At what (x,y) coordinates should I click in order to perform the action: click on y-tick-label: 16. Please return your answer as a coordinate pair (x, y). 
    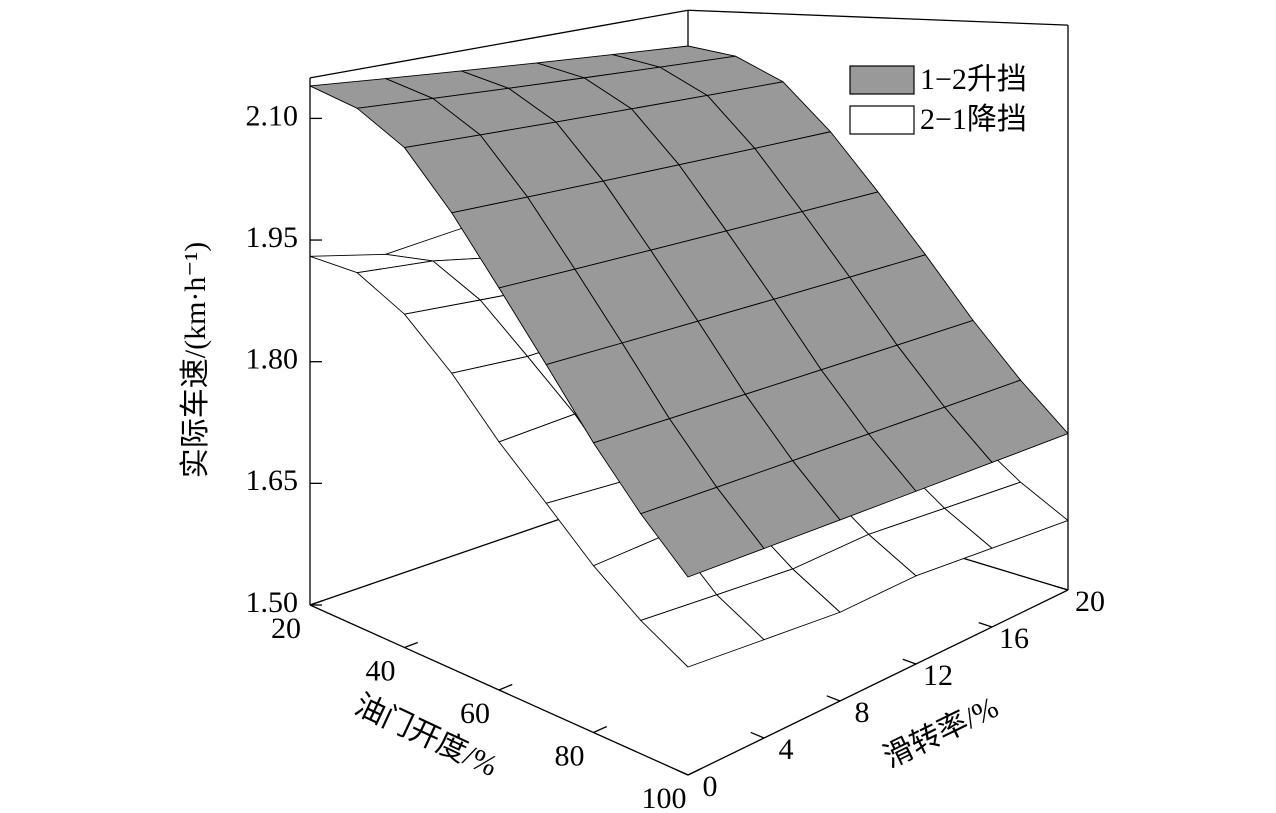
    Looking at the image, I should click on (1014, 638).